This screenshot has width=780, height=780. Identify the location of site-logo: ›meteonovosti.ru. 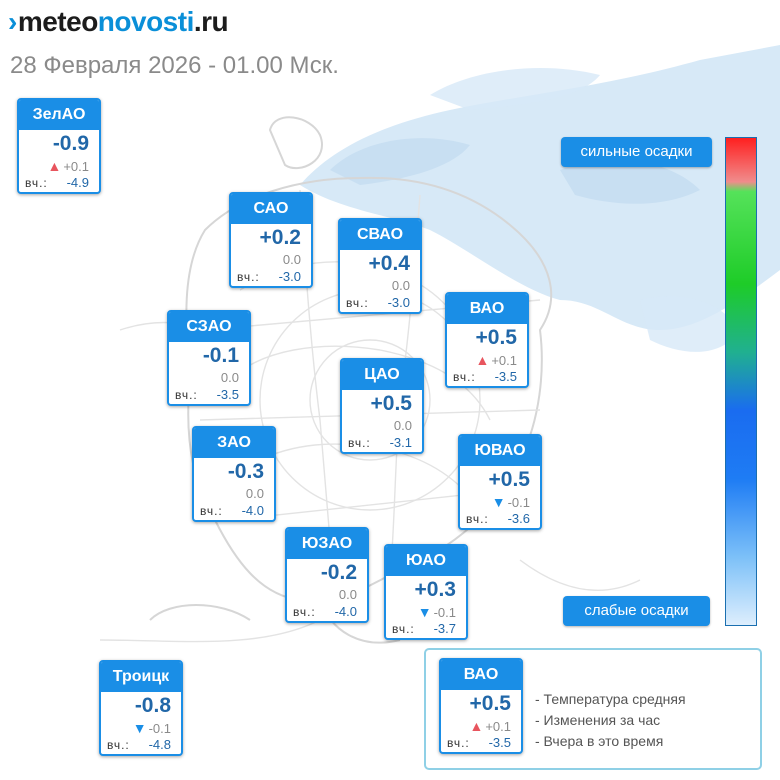
(118, 22).